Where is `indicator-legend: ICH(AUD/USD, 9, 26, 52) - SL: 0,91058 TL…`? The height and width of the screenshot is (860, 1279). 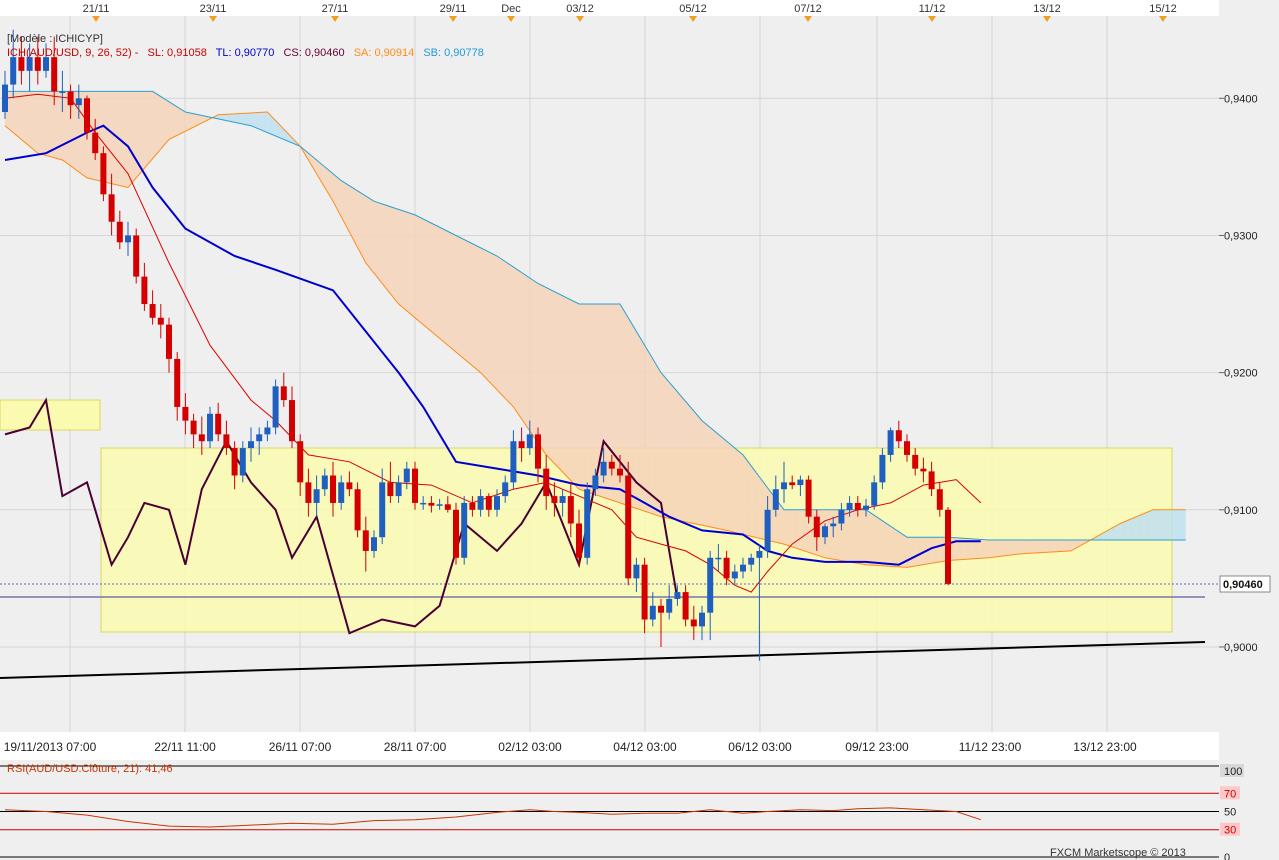 indicator-legend: ICH(AUD/USD, 9, 26, 52) - SL: 0,91058 TL… is located at coordinates (245, 53).